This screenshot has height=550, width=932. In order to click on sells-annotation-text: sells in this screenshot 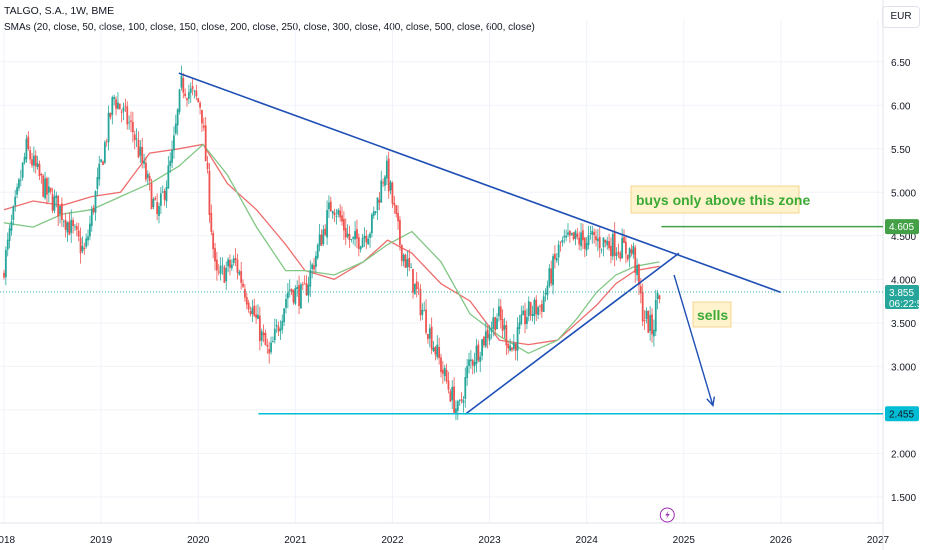, I will do `click(712, 315)`.